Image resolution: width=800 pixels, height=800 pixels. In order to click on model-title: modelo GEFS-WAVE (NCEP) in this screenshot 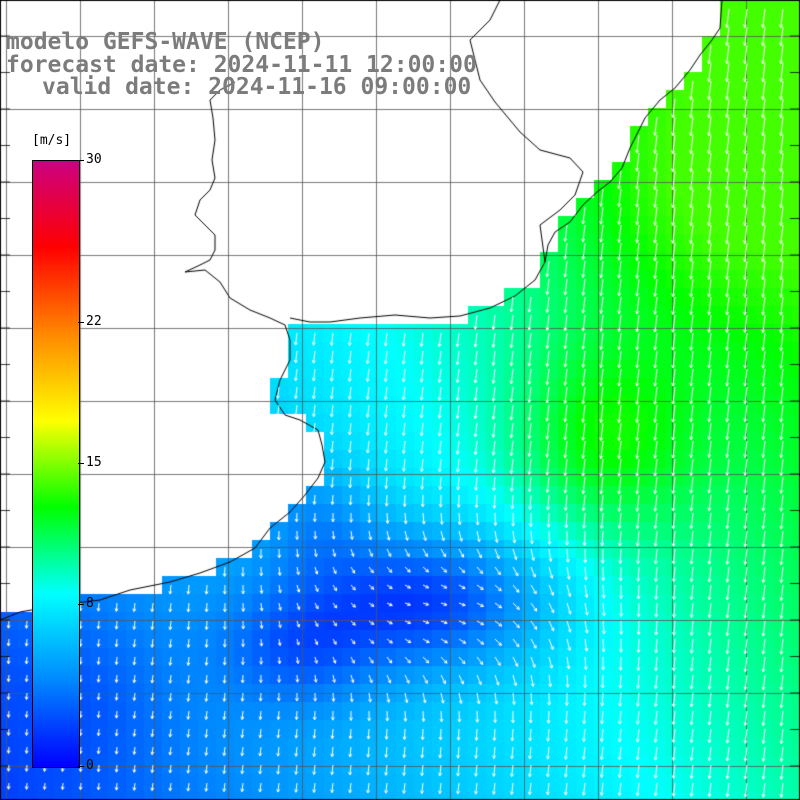, I will do `click(165, 42)`.